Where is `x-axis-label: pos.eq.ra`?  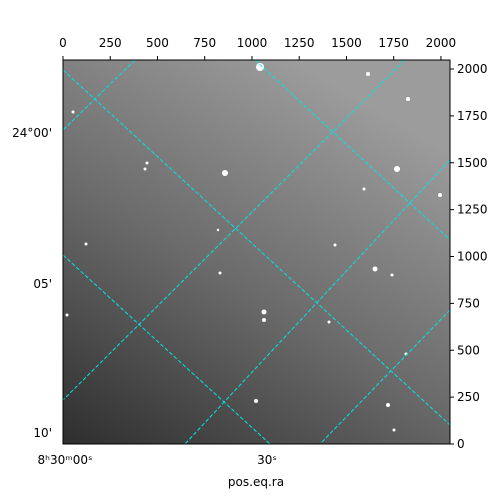
x-axis-label: pos.eq.ra is located at coordinates (256, 482).